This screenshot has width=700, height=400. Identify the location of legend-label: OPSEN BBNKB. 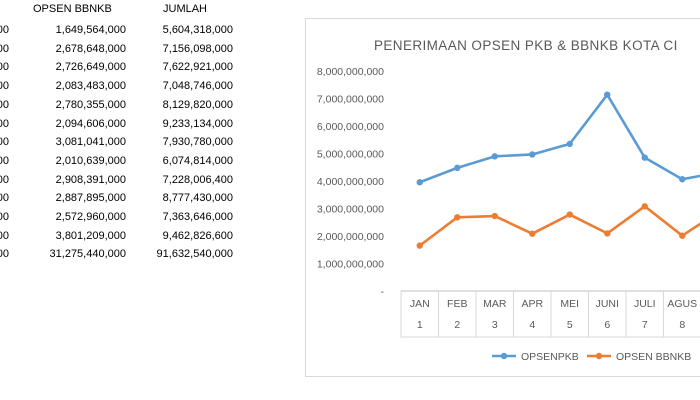
(653, 357).